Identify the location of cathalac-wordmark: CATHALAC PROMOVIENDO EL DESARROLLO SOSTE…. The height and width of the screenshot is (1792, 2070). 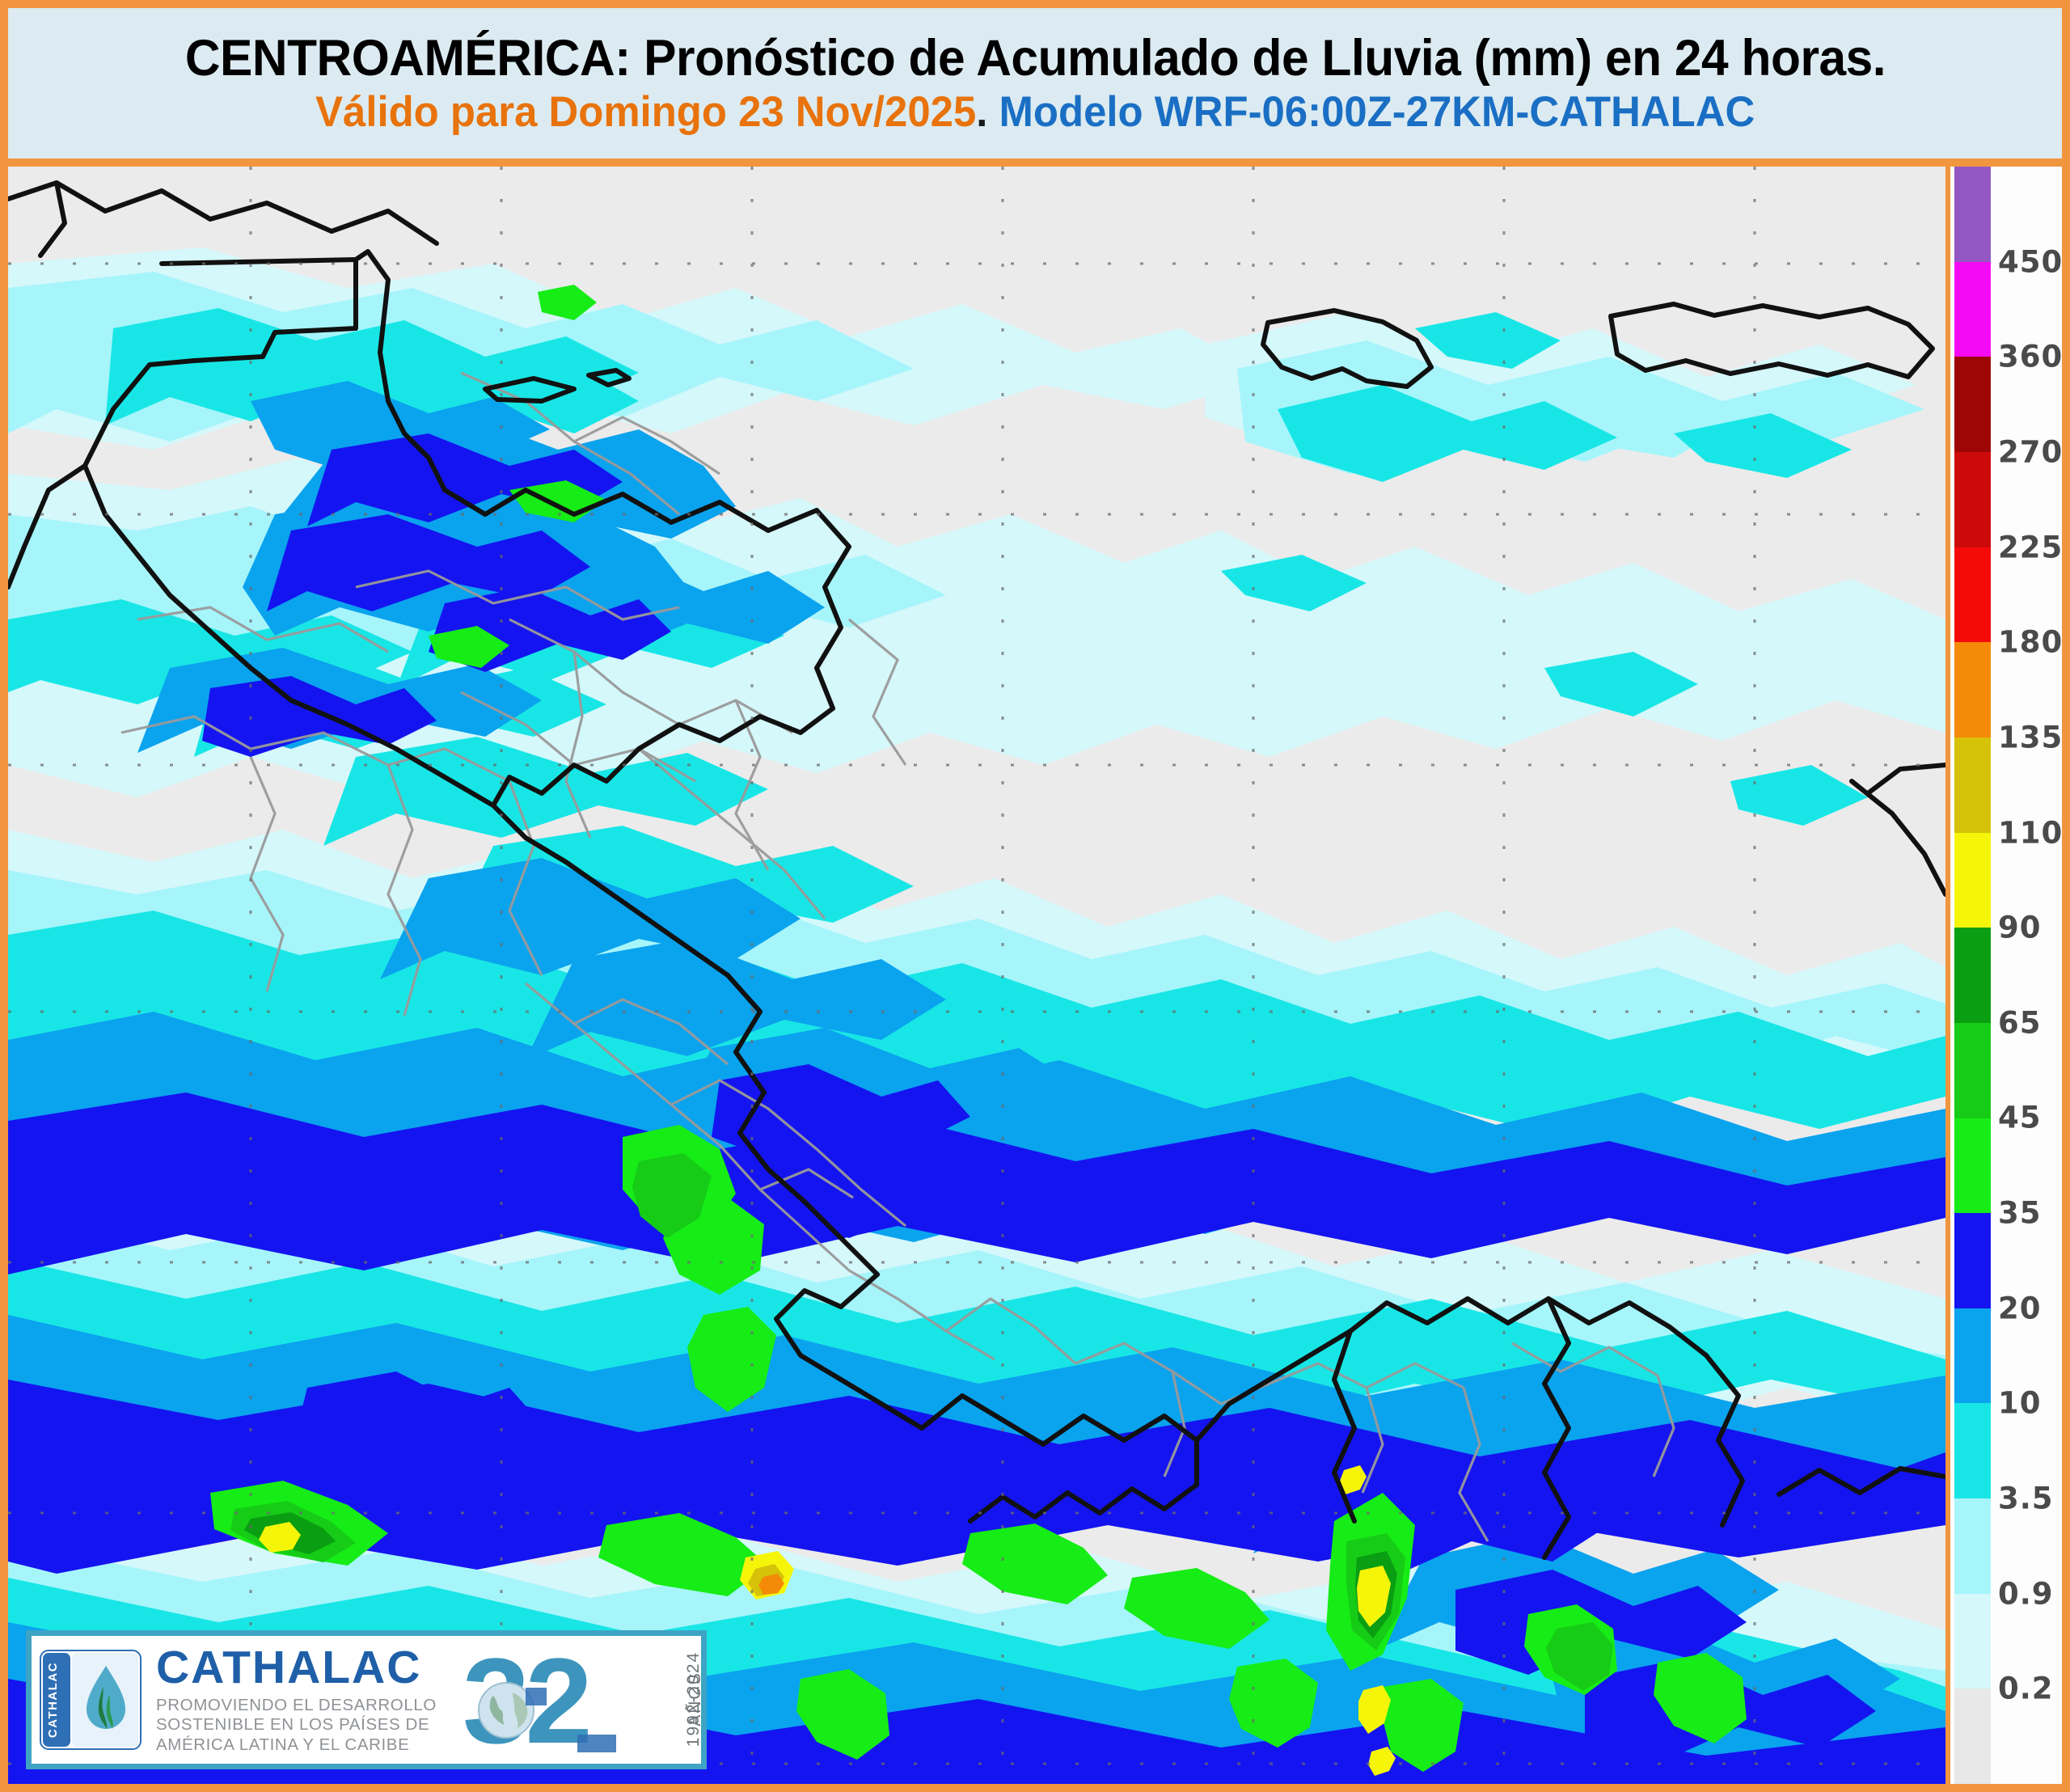
(296, 1700).